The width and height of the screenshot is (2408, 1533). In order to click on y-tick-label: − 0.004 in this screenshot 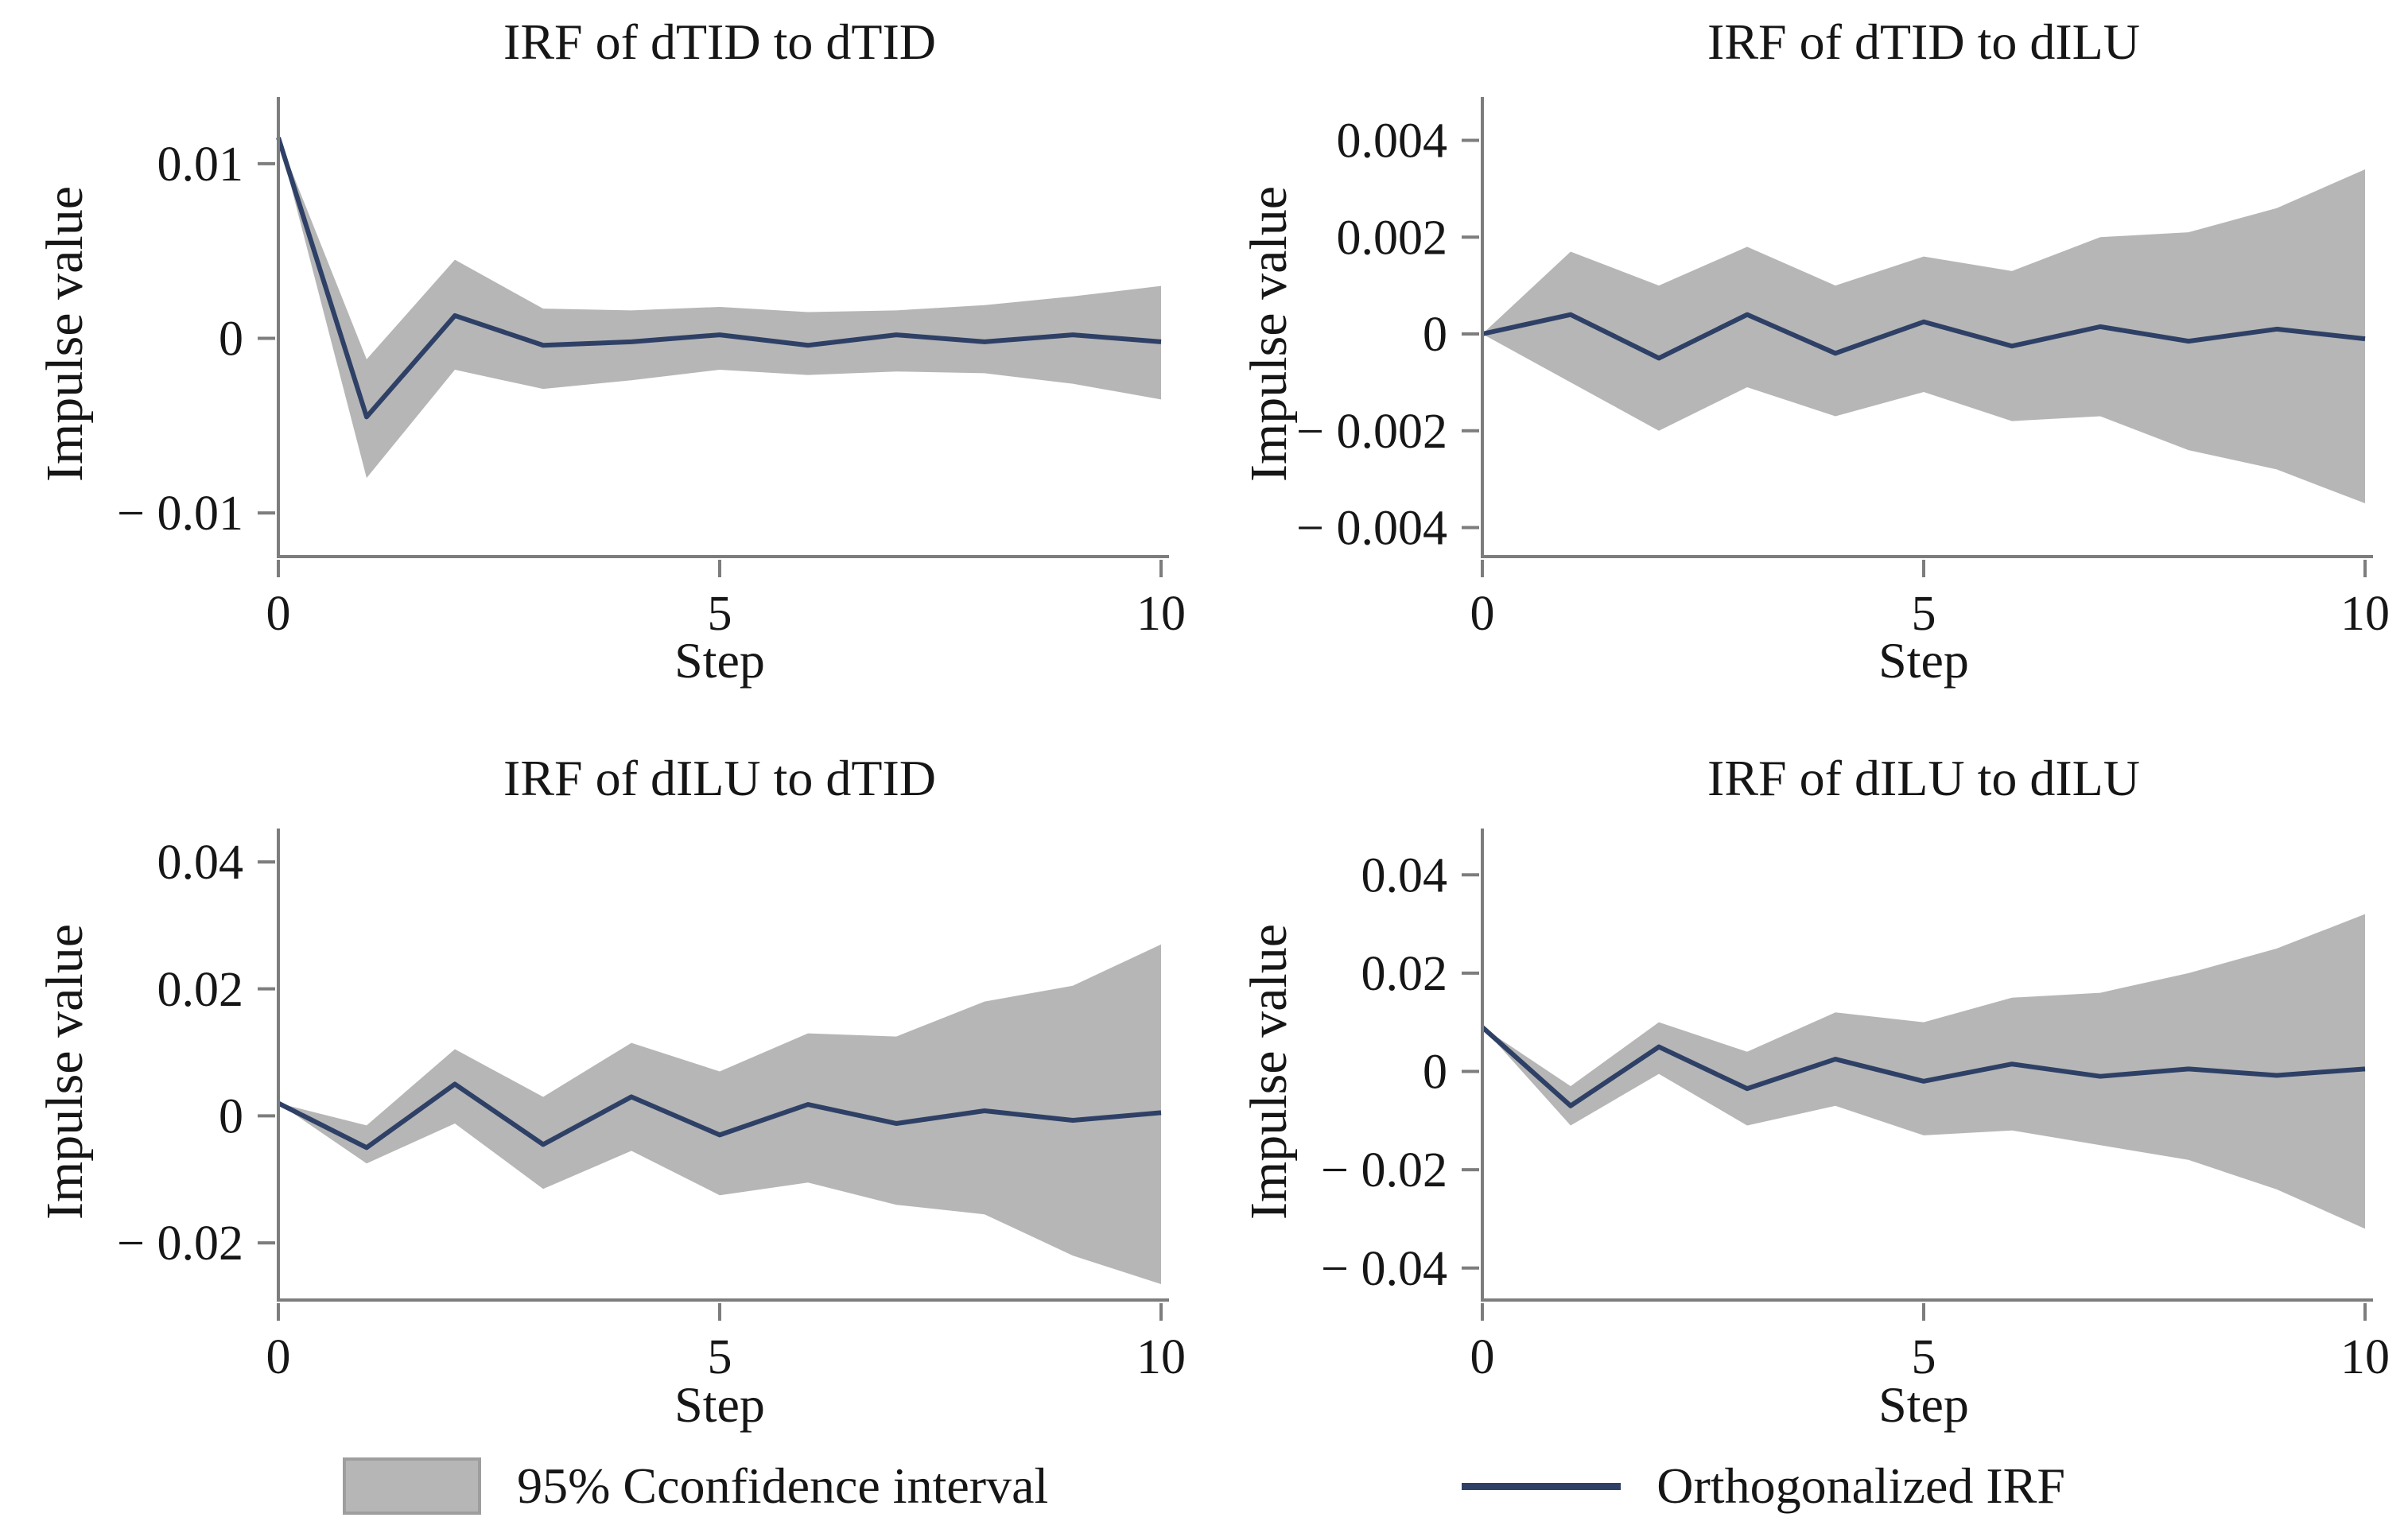, I will do `click(1371, 529)`.